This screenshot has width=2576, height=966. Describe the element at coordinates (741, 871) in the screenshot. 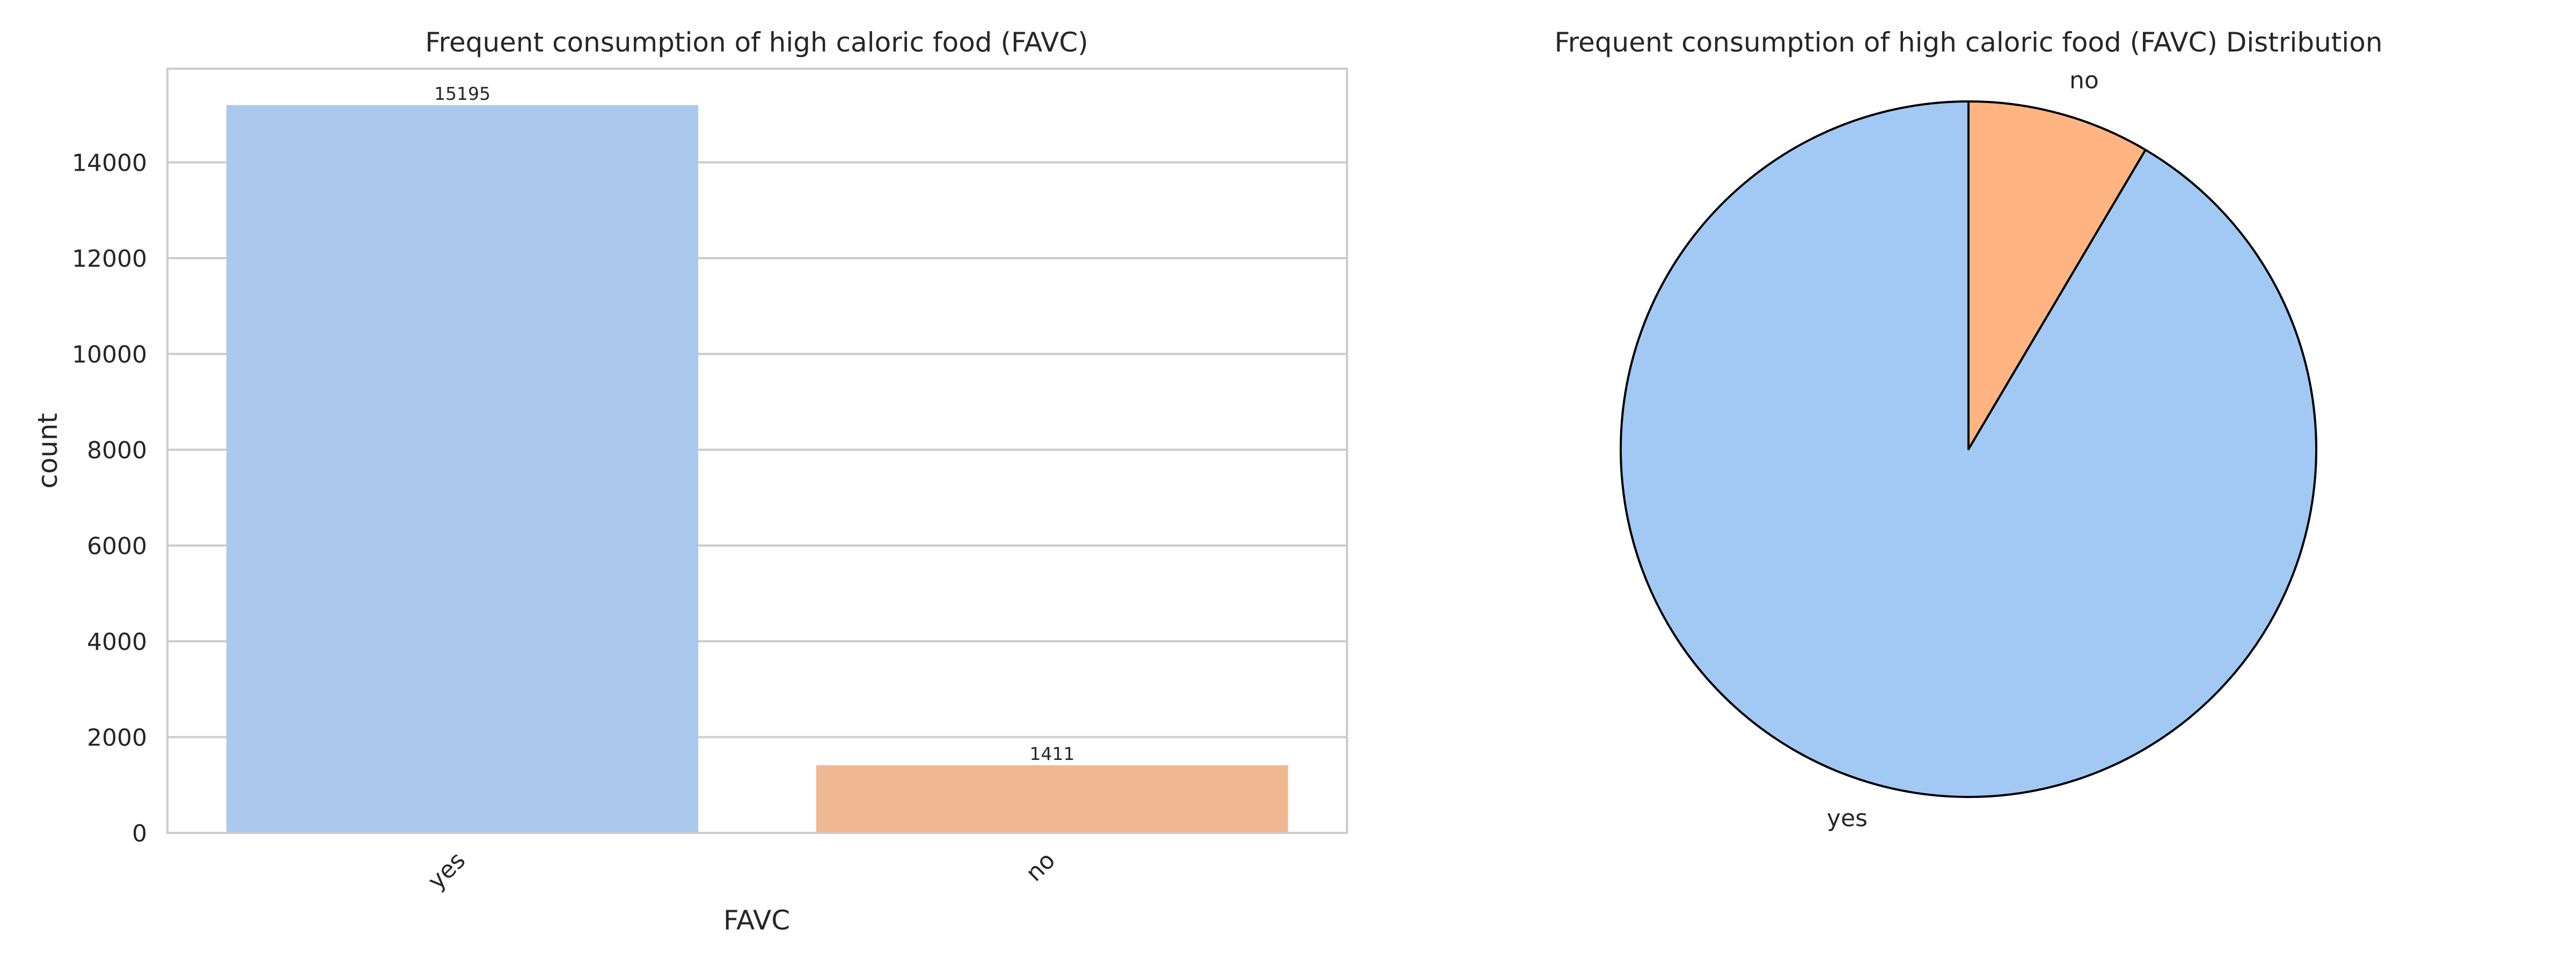

I see `bar-chart-x-ticks: yes no` at that location.